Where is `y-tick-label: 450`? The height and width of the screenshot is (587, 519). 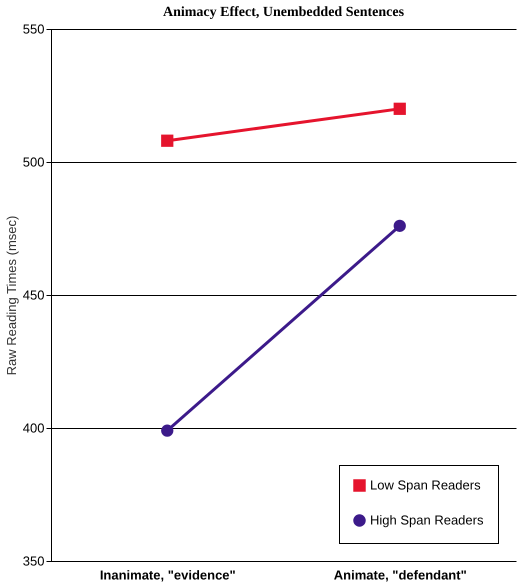
y-tick-label: 450 is located at coordinates (33, 295).